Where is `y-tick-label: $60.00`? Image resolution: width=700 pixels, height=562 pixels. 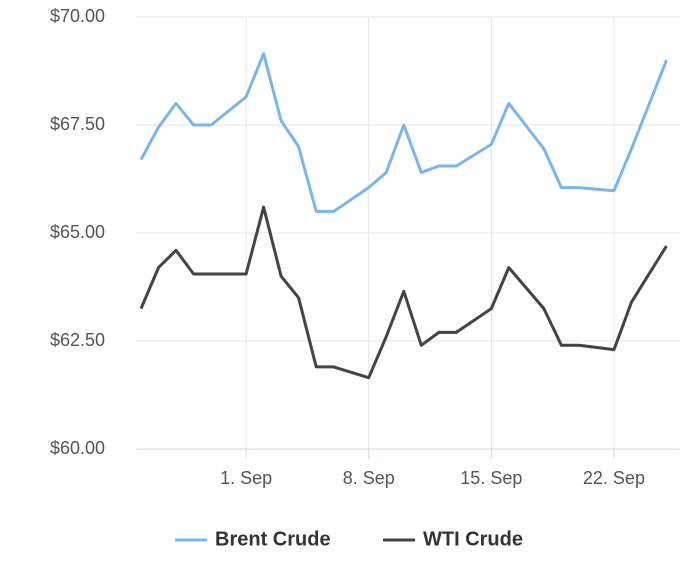
y-tick-label: $60.00 is located at coordinates (77, 448).